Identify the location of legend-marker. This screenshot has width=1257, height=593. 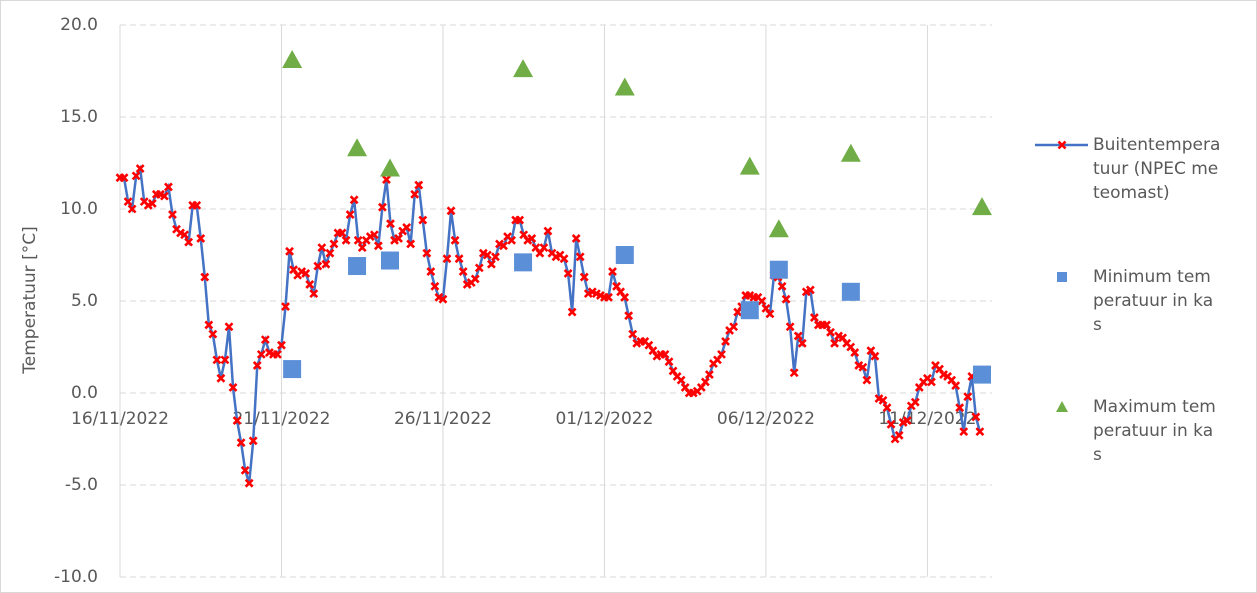
(1062, 406).